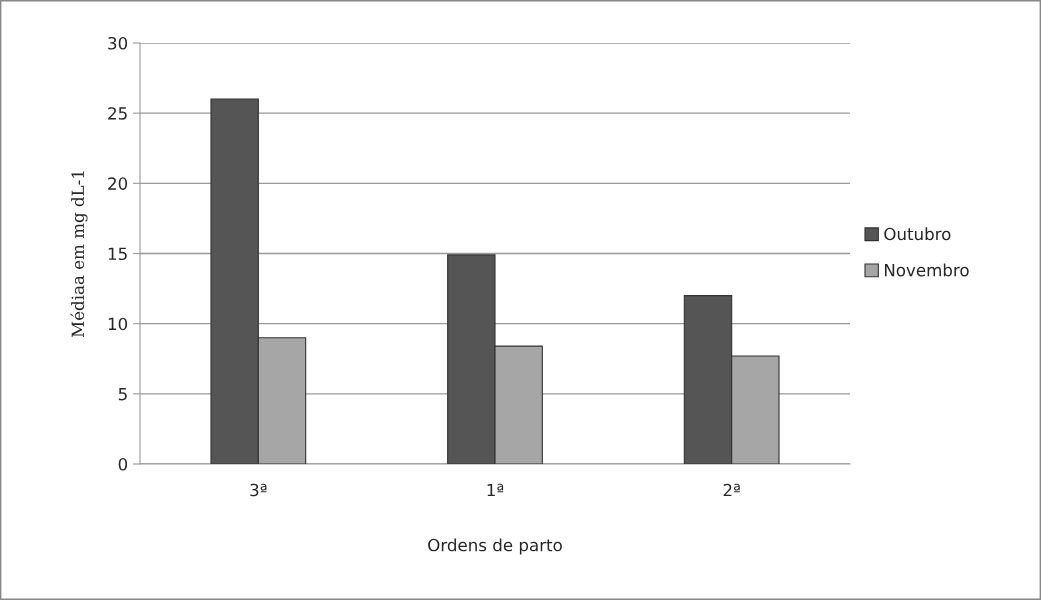  Describe the element at coordinates (118, 183) in the screenshot. I see `y-tick-label: 20` at that location.